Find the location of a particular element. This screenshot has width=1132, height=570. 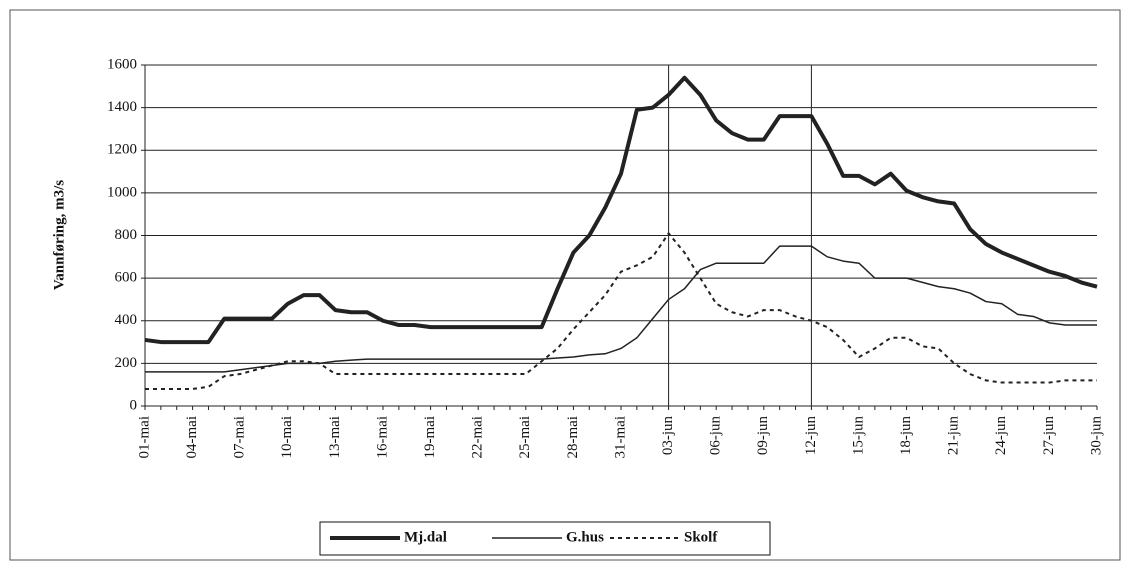

y-axis-title: Vannføring, m3/s is located at coordinates (59, 235).